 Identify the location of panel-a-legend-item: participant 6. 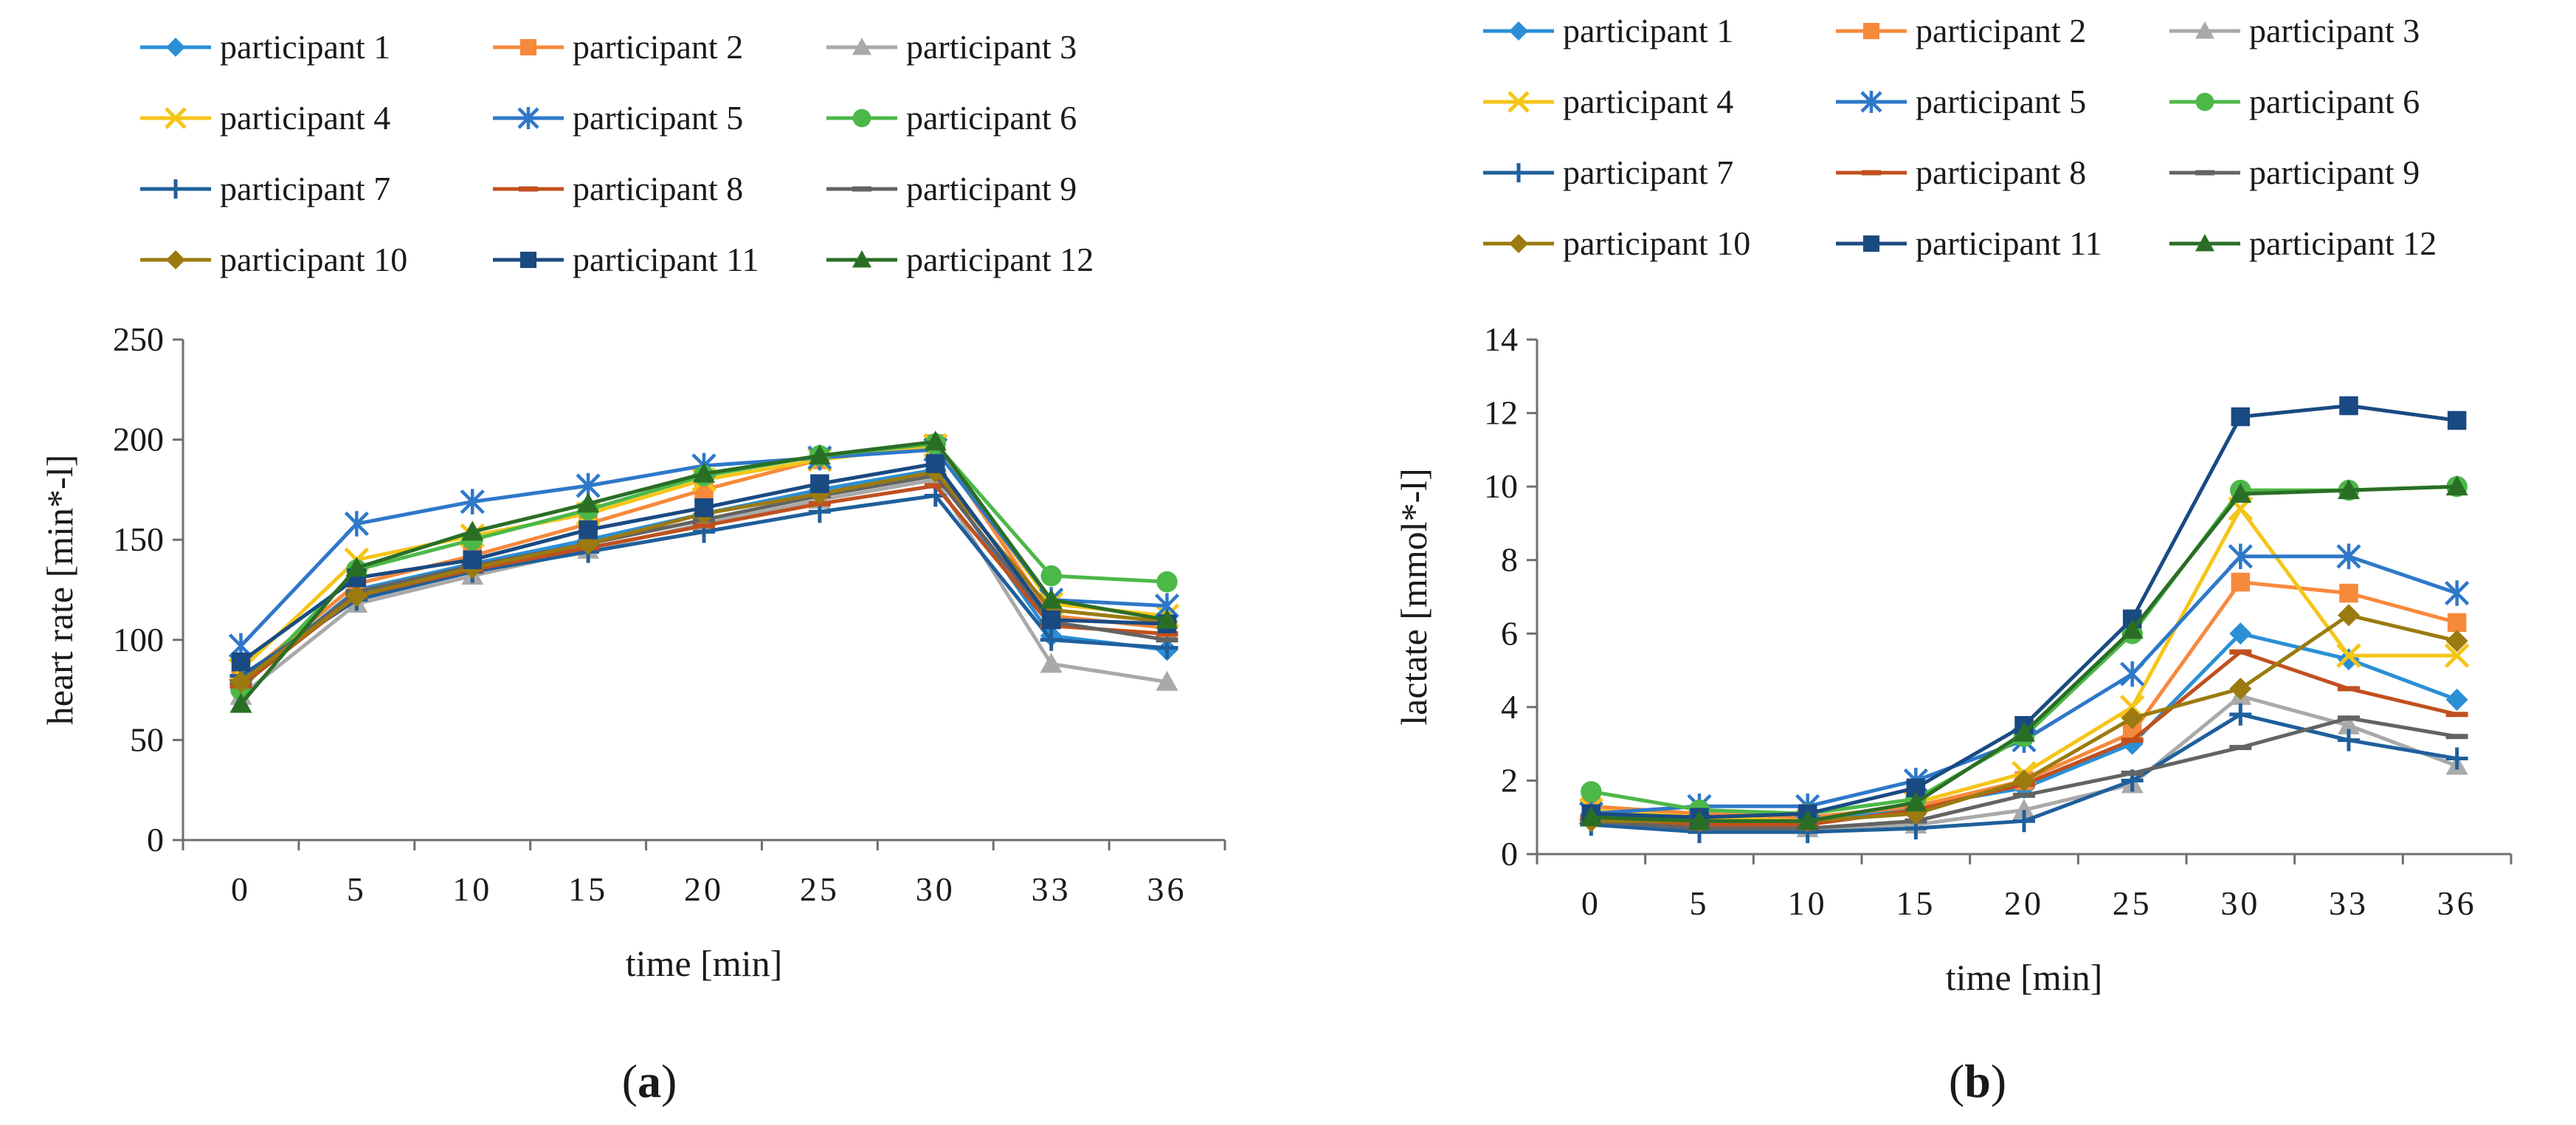
(952, 118).